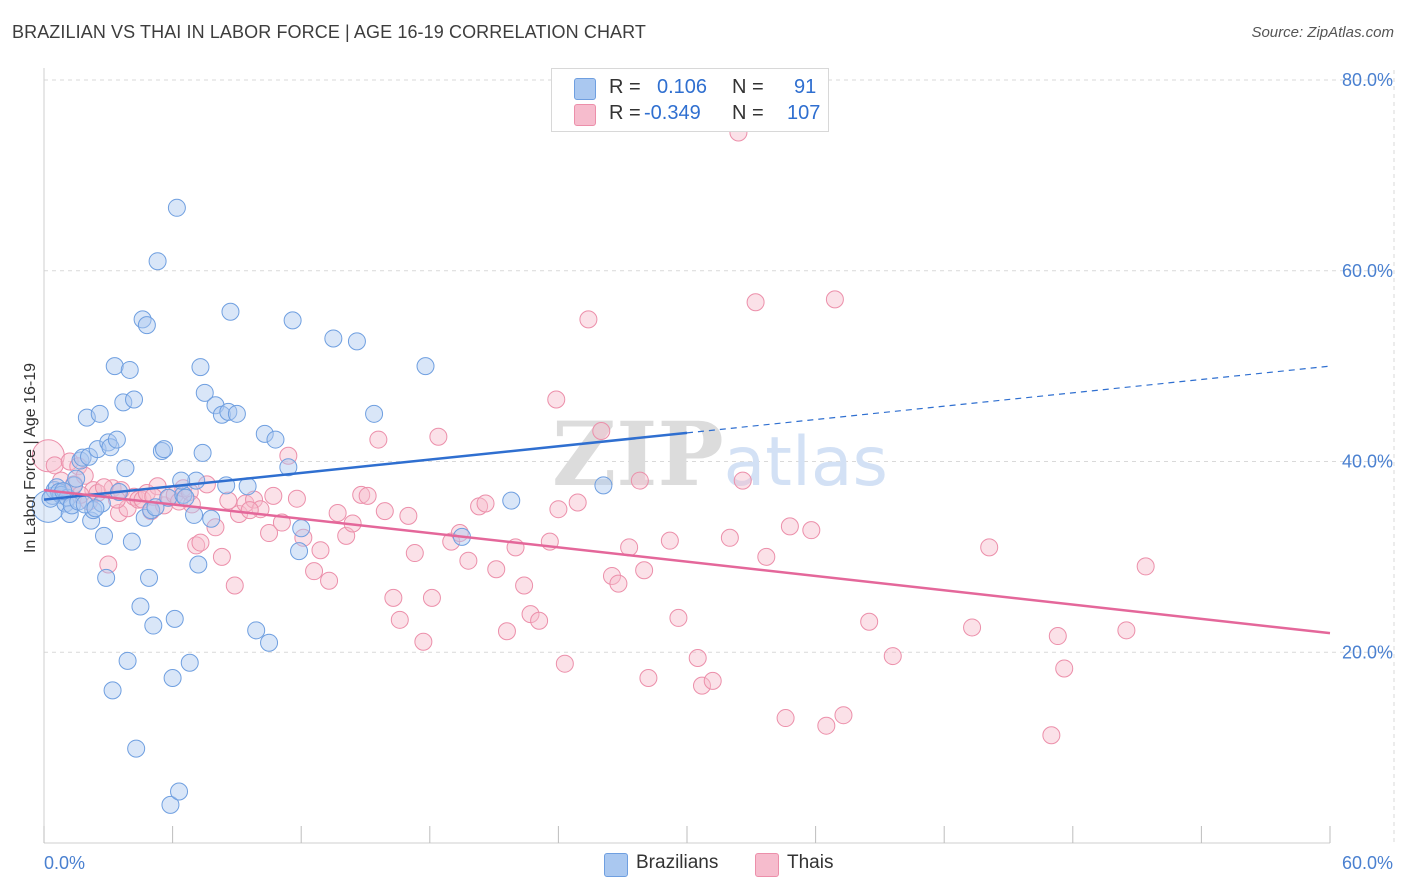 The image size is (1406, 892). What do you see at coordinates (585, 115) in the screenshot?
I see `legend-swatch-pink` at bounding box center [585, 115].